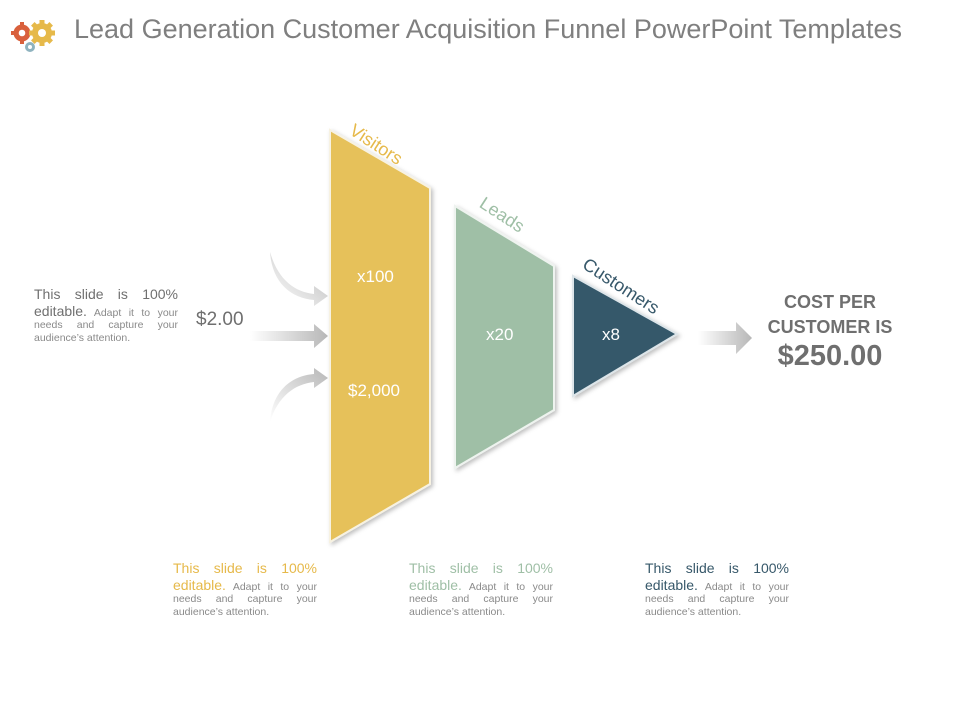 The width and height of the screenshot is (960, 720). What do you see at coordinates (500, 334) in the screenshot?
I see `leads-multiplier: x20` at bounding box center [500, 334].